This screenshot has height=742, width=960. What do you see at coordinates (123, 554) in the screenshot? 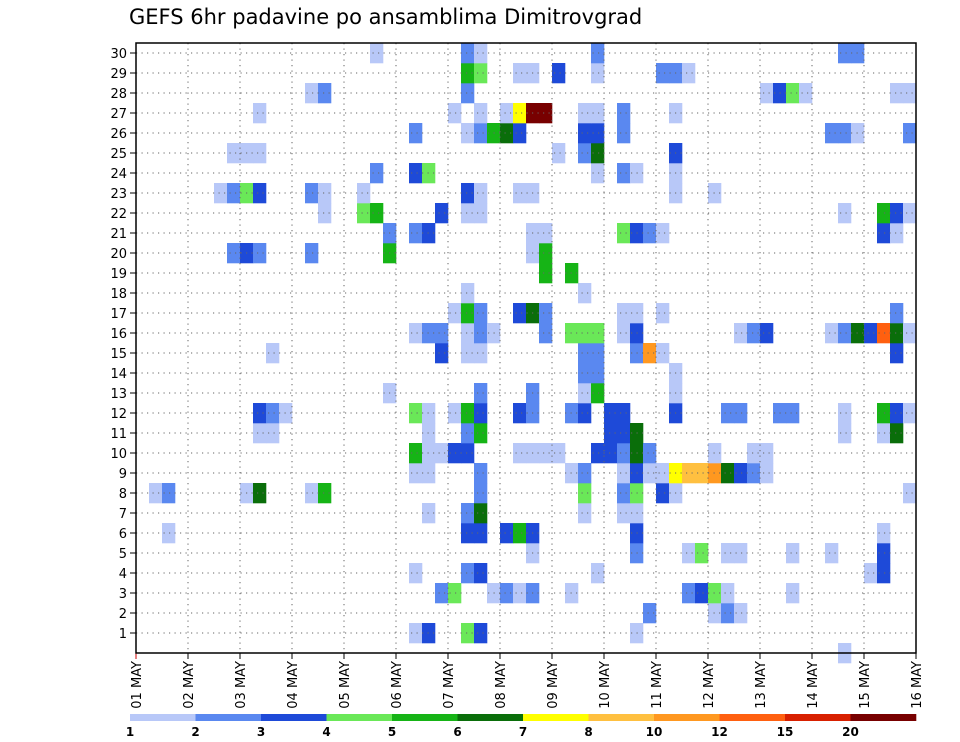
I see `y-tick-label: 5` at bounding box center [123, 554].